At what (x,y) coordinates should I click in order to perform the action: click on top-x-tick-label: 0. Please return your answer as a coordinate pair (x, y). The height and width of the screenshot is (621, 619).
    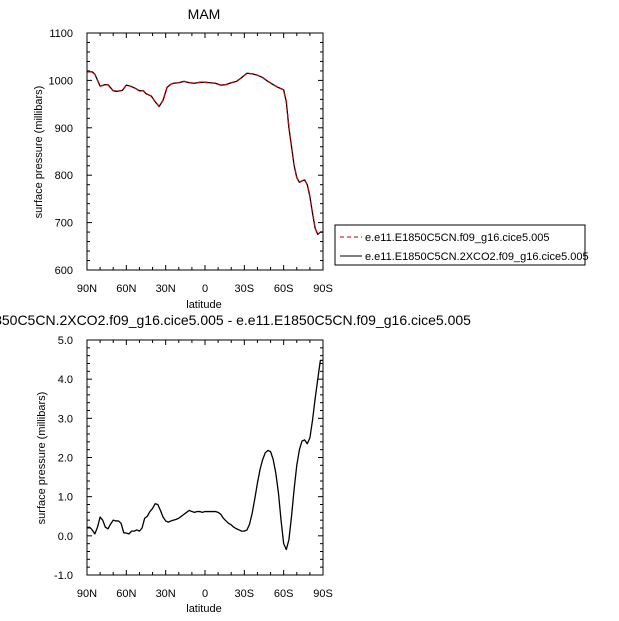
    Looking at the image, I should click on (205, 289).